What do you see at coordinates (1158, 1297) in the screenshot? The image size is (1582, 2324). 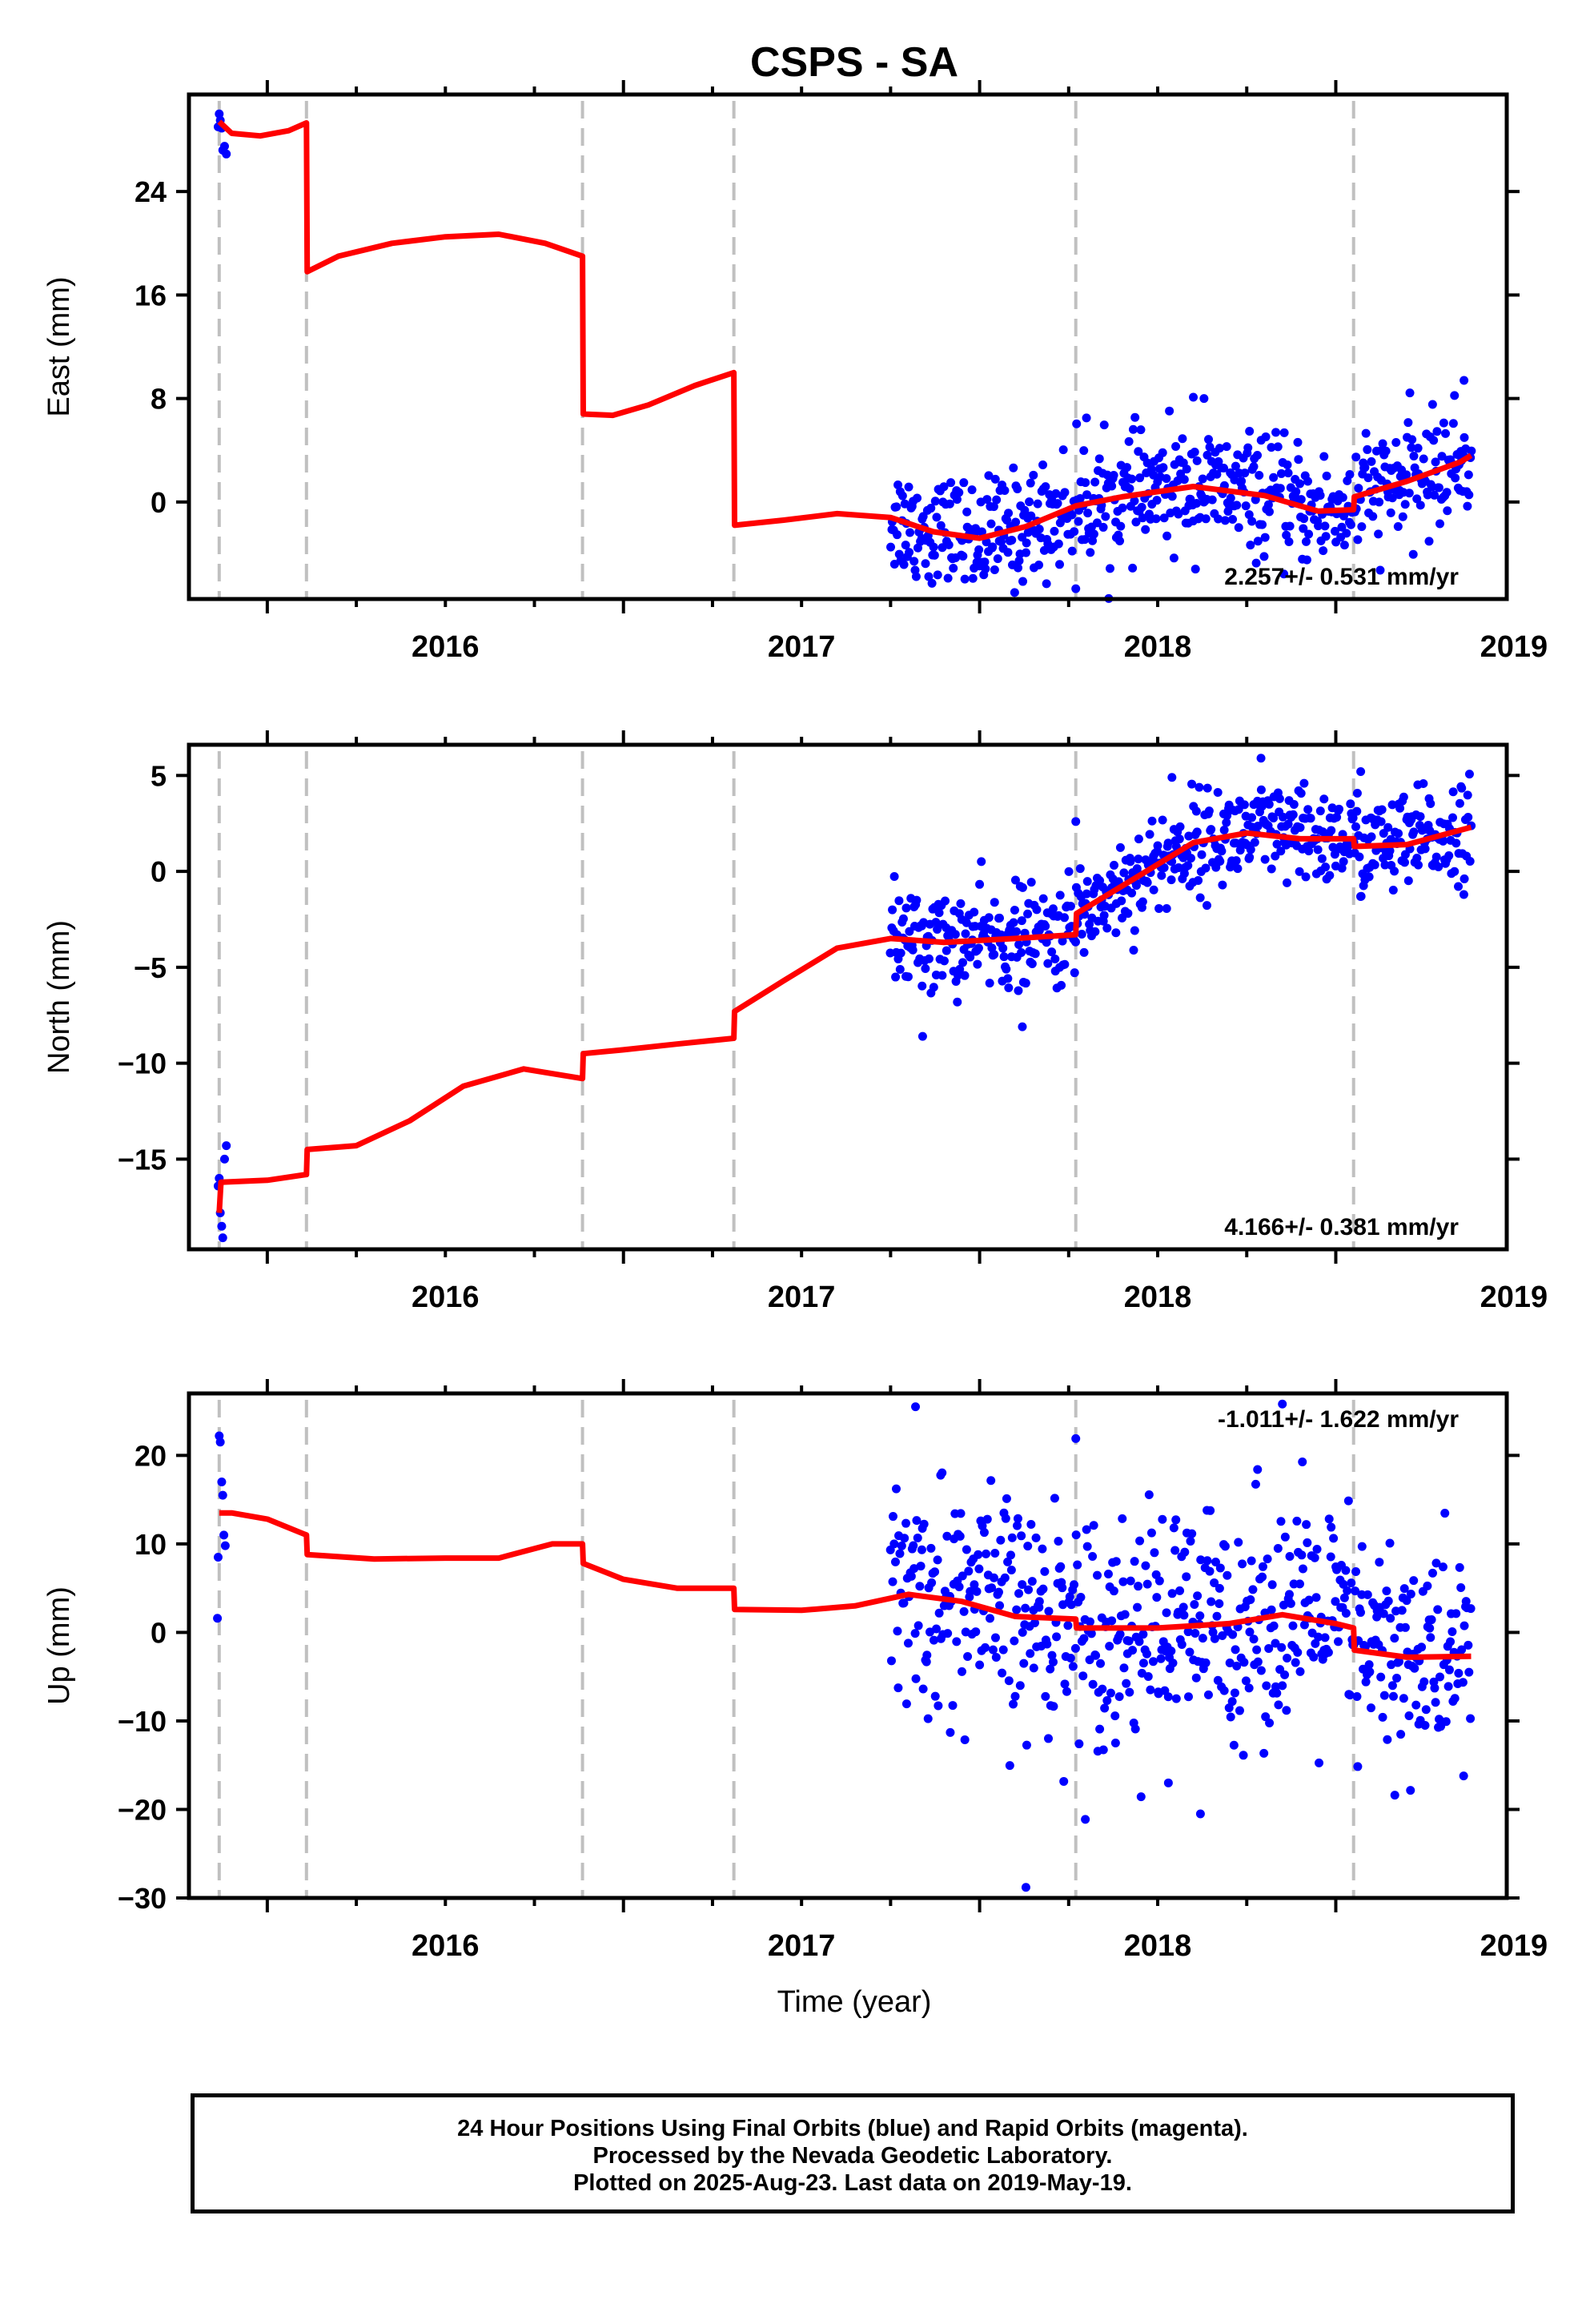 I see `x-tick-label: 2018` at bounding box center [1158, 1297].